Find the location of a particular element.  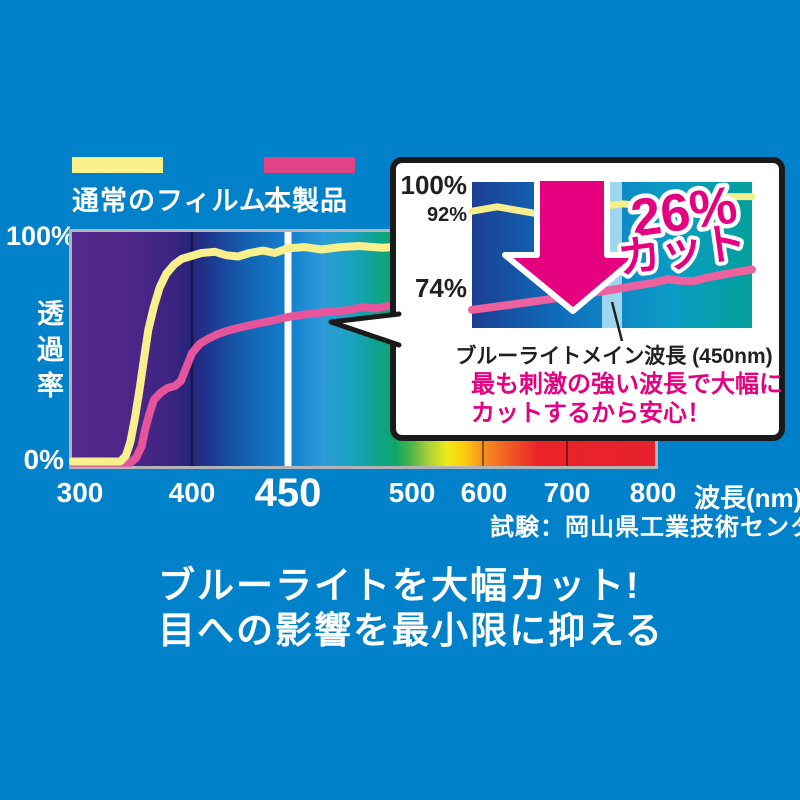

x-tick-500: 500 is located at coordinates (412, 492).